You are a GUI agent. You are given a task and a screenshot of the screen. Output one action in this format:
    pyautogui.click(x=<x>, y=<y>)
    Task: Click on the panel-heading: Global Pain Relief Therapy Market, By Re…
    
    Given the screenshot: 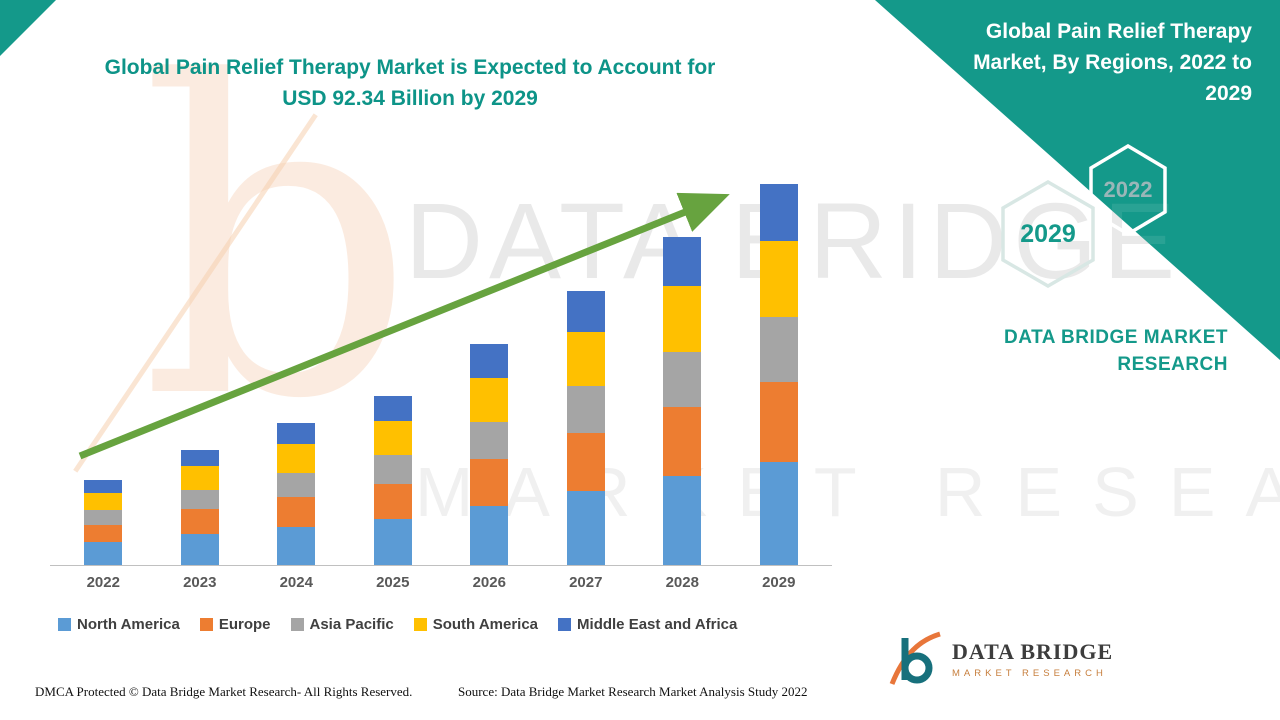 What is the action you would take?
    pyautogui.click(x=1112, y=62)
    